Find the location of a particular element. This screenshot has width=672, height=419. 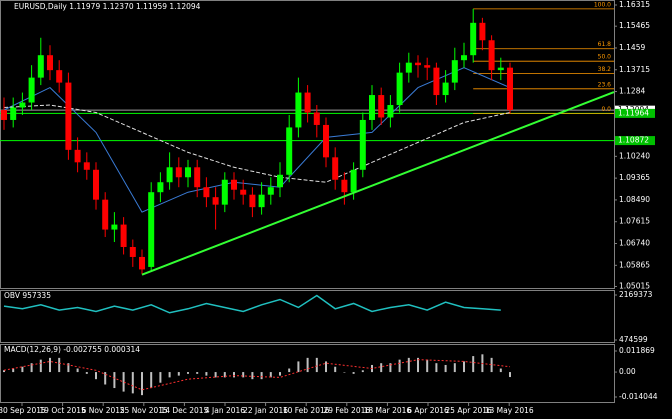

y-tick-label: 1.05865 is located at coordinates (634, 264).